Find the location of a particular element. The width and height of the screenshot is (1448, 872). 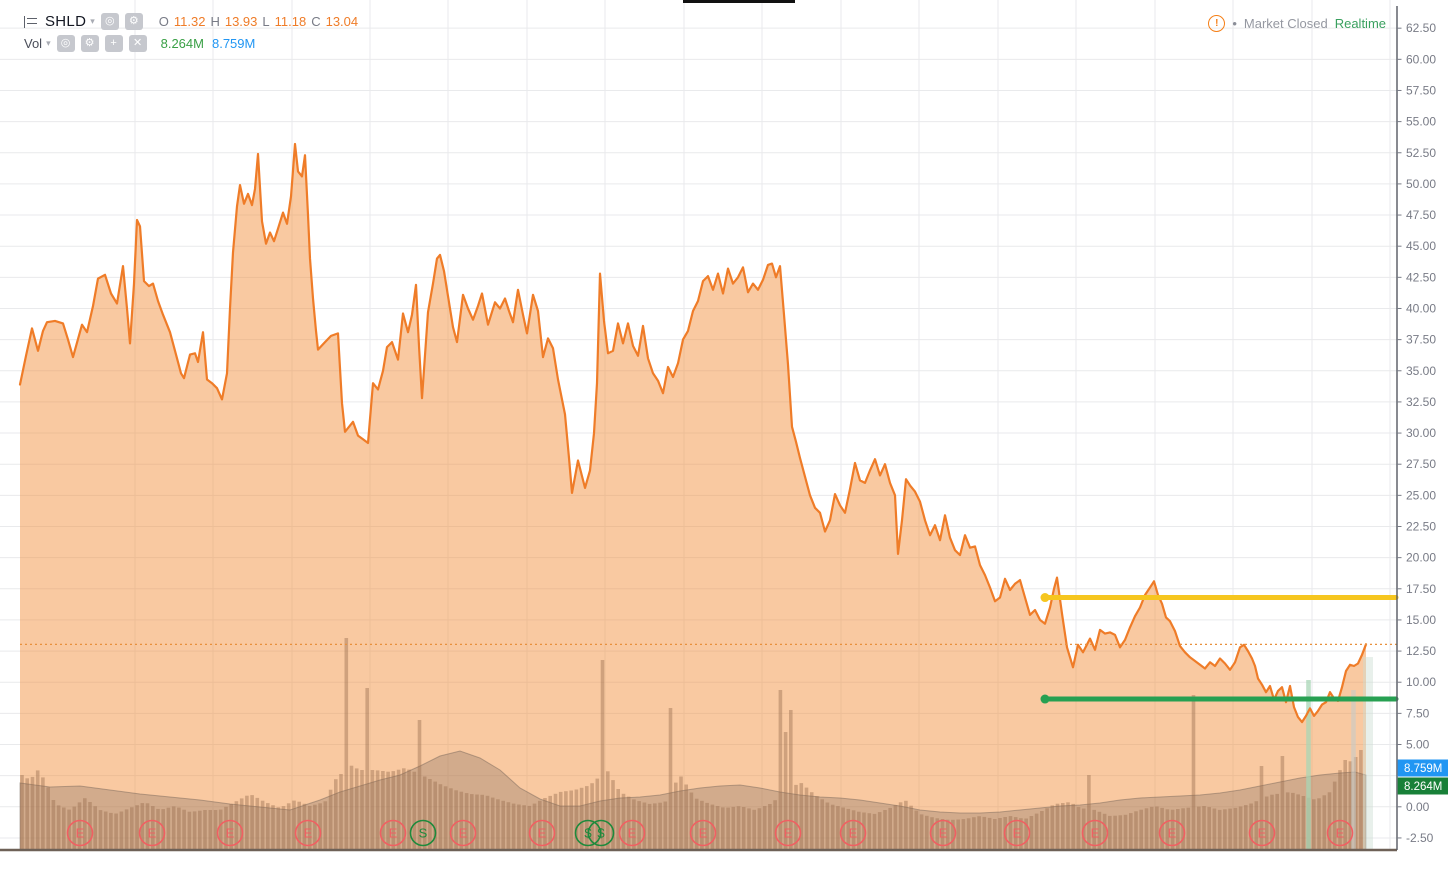

support-line-green-handle is located at coordinates (1045, 699).